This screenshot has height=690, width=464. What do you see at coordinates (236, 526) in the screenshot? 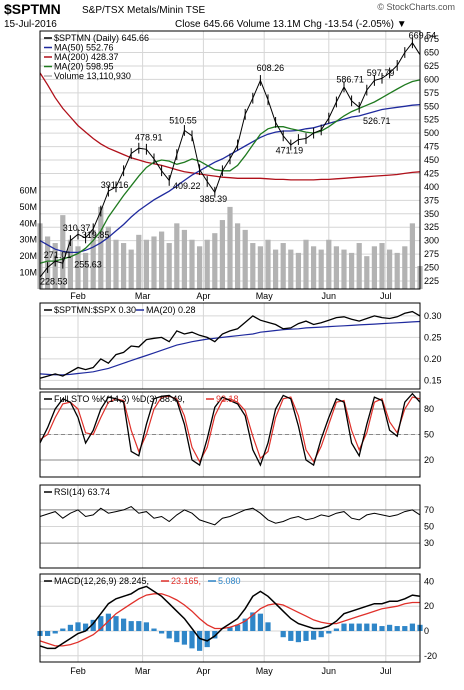
I see `rsi-panel: 70 50 30 RSI(14) 63.74` at bounding box center [236, 526].